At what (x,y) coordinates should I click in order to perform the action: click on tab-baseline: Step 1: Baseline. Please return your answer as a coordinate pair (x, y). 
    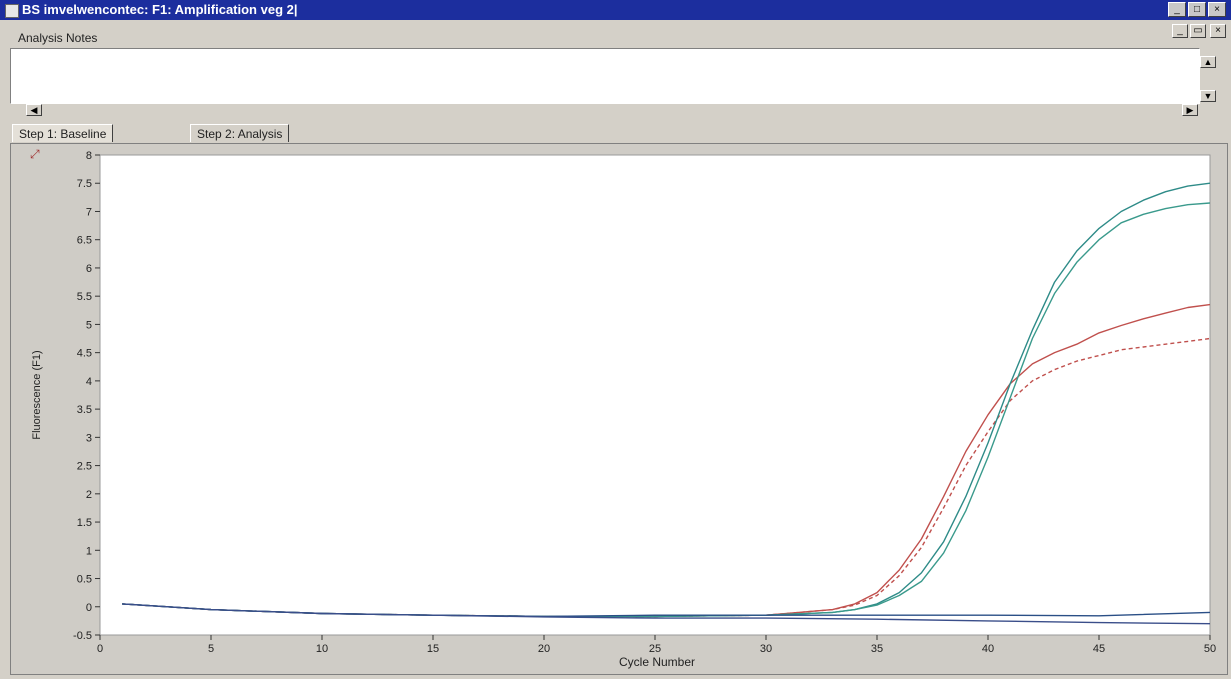
    Looking at the image, I should click on (63, 133).